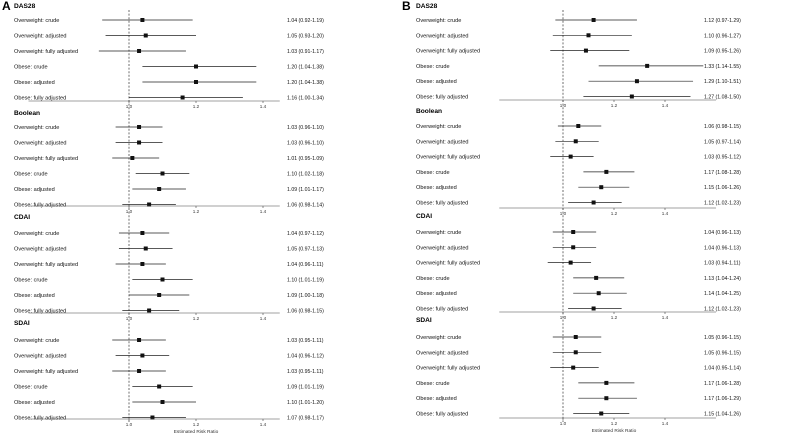 The width and height of the screenshot is (789, 435). What do you see at coordinates (722, 248) in the screenshot?
I see `estimate-text: 1.04 (0.96-1.13)` at bounding box center [722, 248].